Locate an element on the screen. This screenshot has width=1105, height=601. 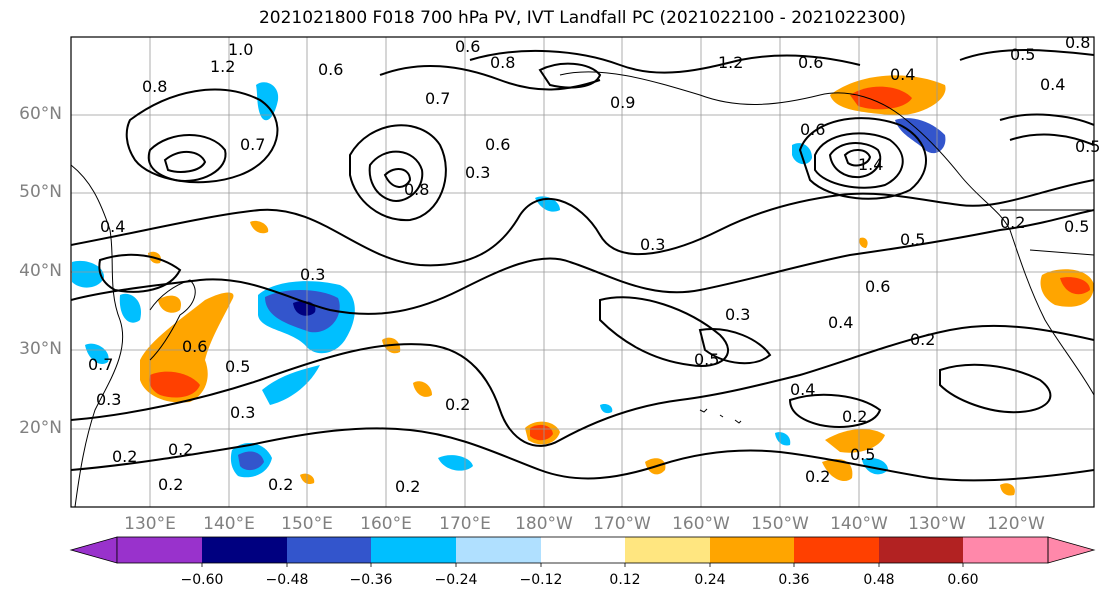
lon-label: 140°W is located at coordinates (859, 524).